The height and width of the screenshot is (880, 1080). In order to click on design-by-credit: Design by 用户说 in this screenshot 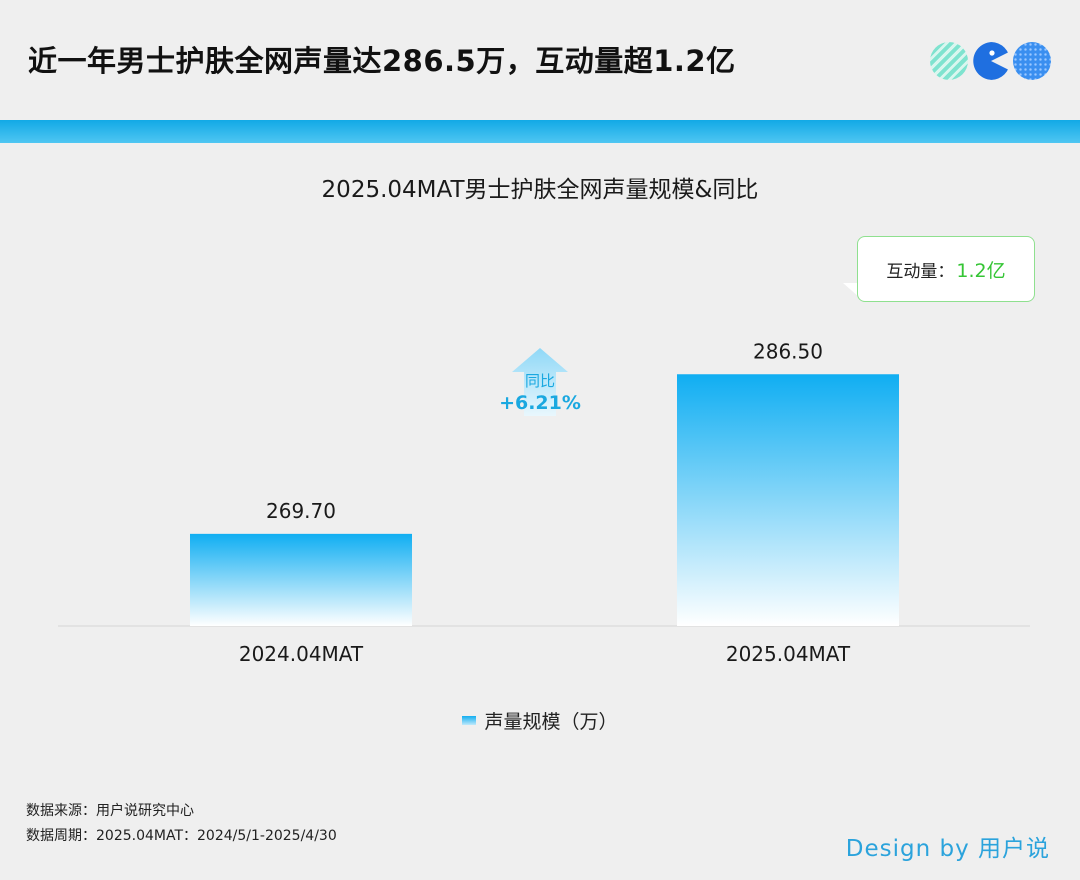, I will do `click(947, 849)`.